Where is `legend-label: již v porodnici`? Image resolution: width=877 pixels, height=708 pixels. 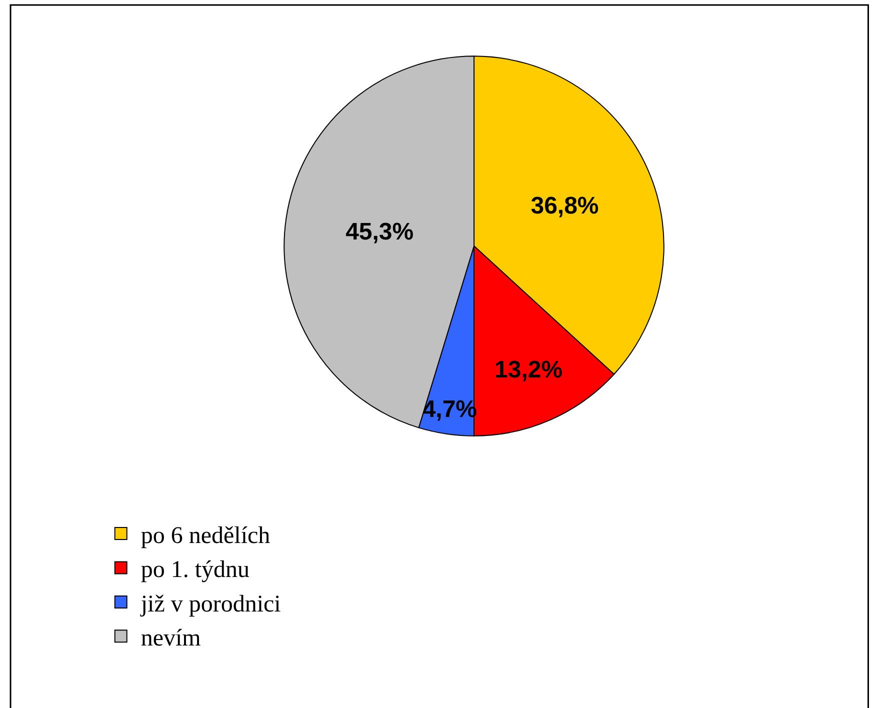 legend-label: již v porodnici is located at coordinates (211, 604).